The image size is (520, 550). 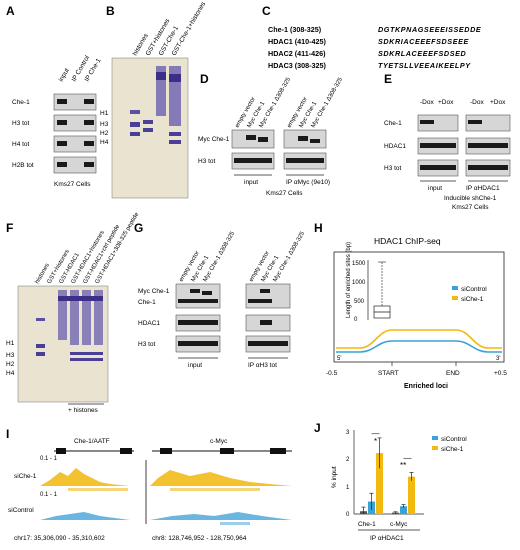 What do you see at coordinates (470, 198) in the screenshot?
I see `panel-e-caption: Inducible shChe-1` at bounding box center [470, 198].